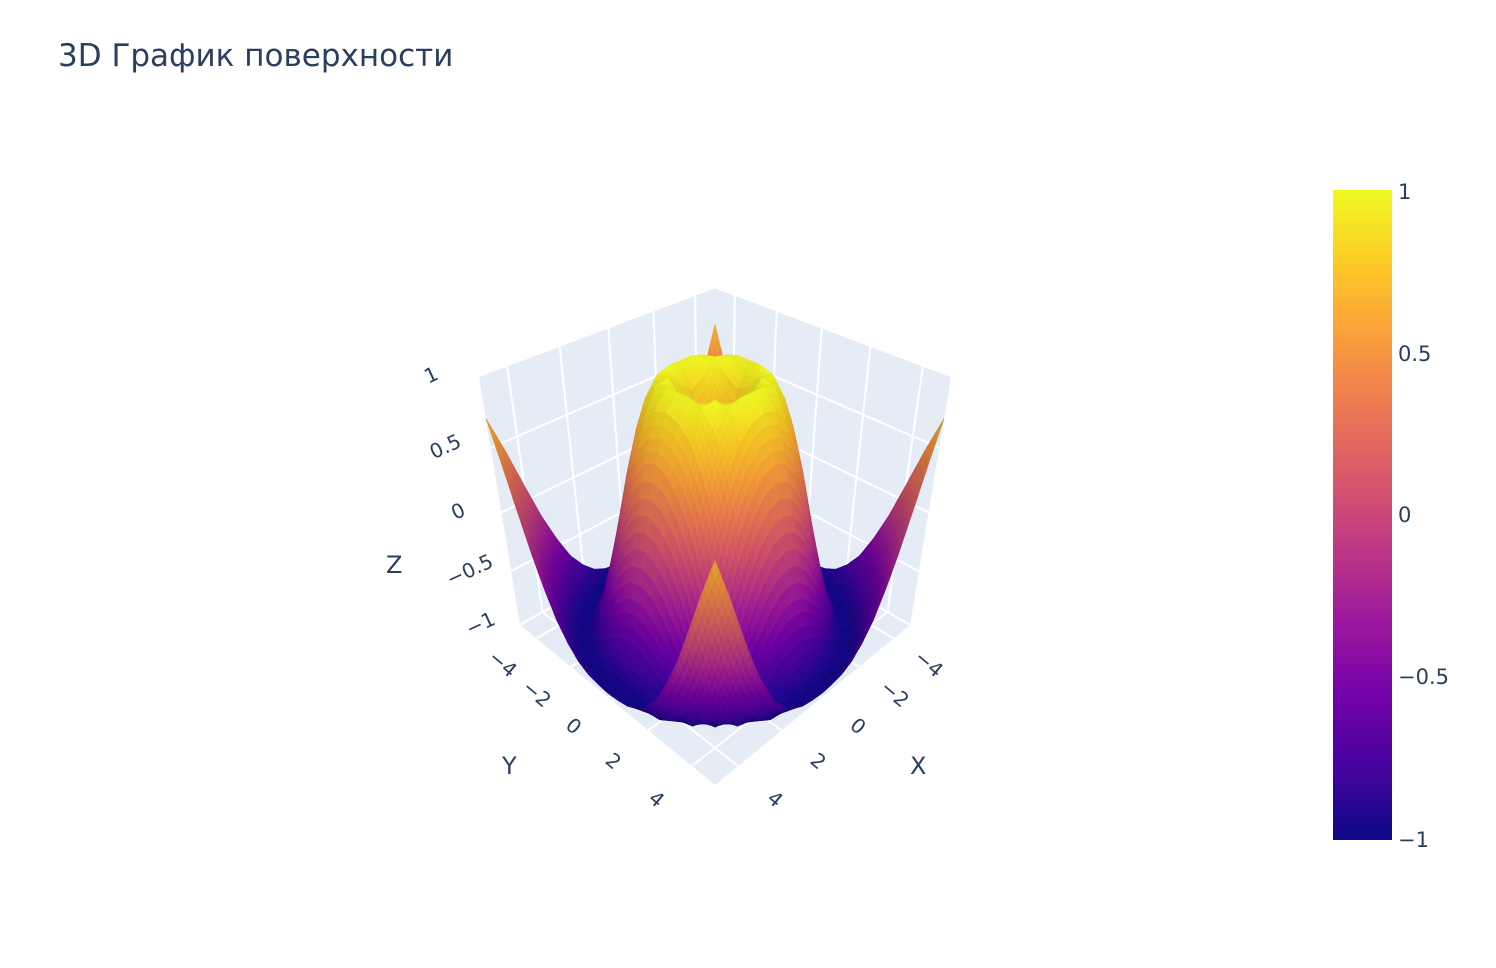  I want to click on chart-title: 3D График поверхности, so click(256, 56).